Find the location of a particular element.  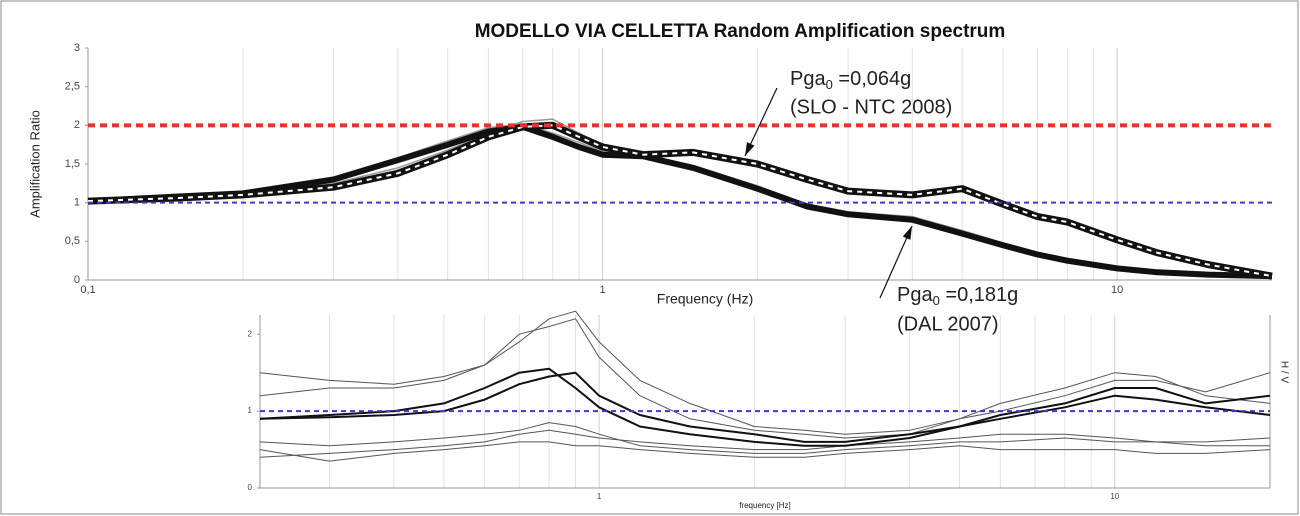

y2-axis-label: H / V is located at coordinates (1283, 372).